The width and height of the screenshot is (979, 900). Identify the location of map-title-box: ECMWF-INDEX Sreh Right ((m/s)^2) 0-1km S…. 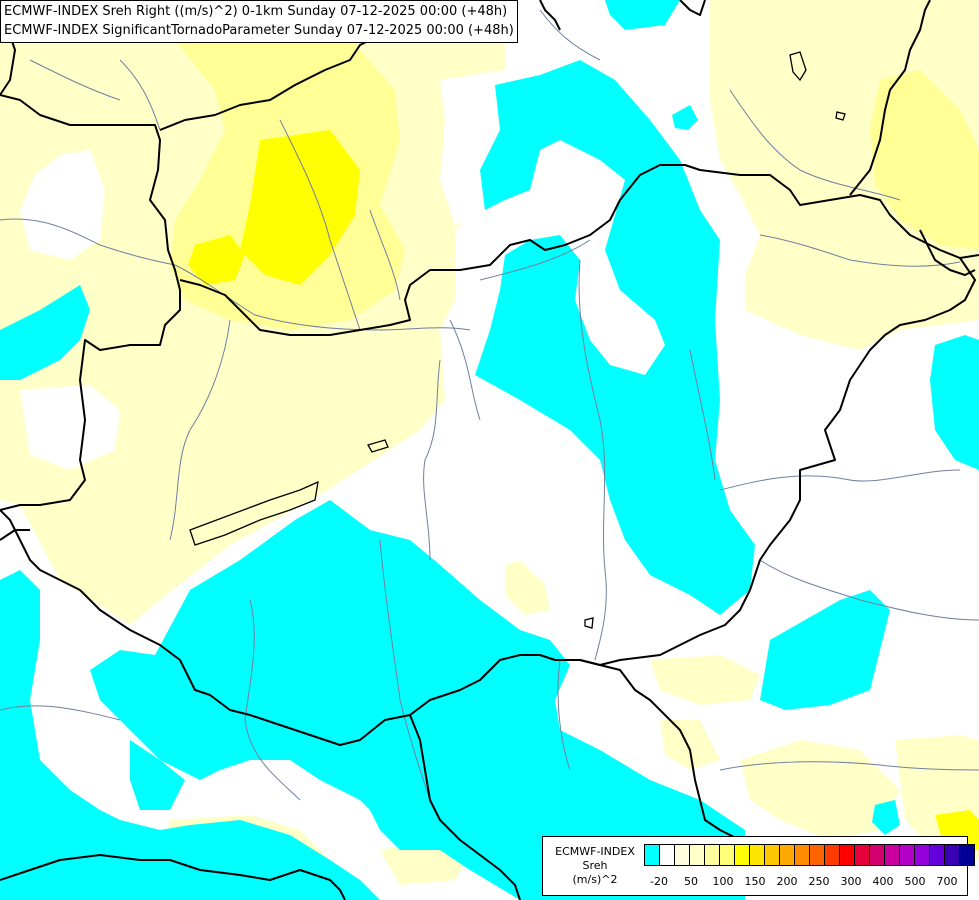
(259, 21).